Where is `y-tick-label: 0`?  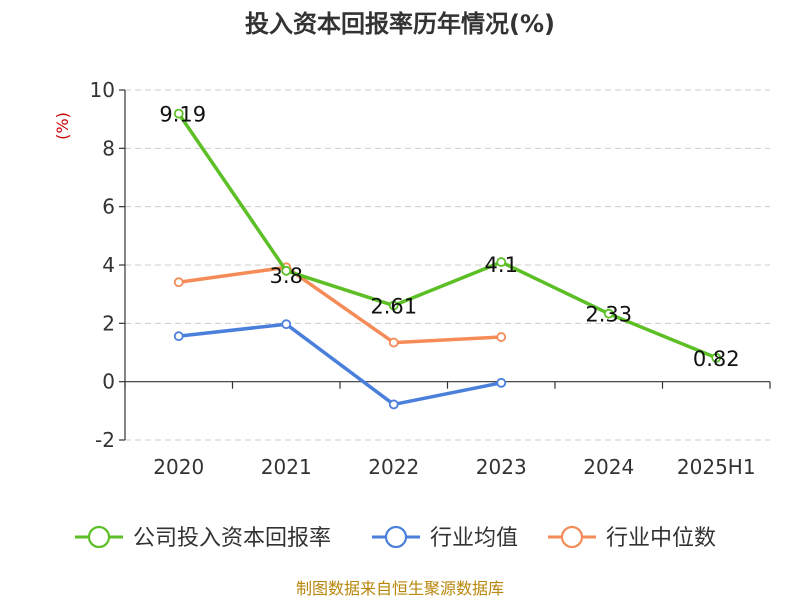 y-tick-label: 0 is located at coordinates (108, 382).